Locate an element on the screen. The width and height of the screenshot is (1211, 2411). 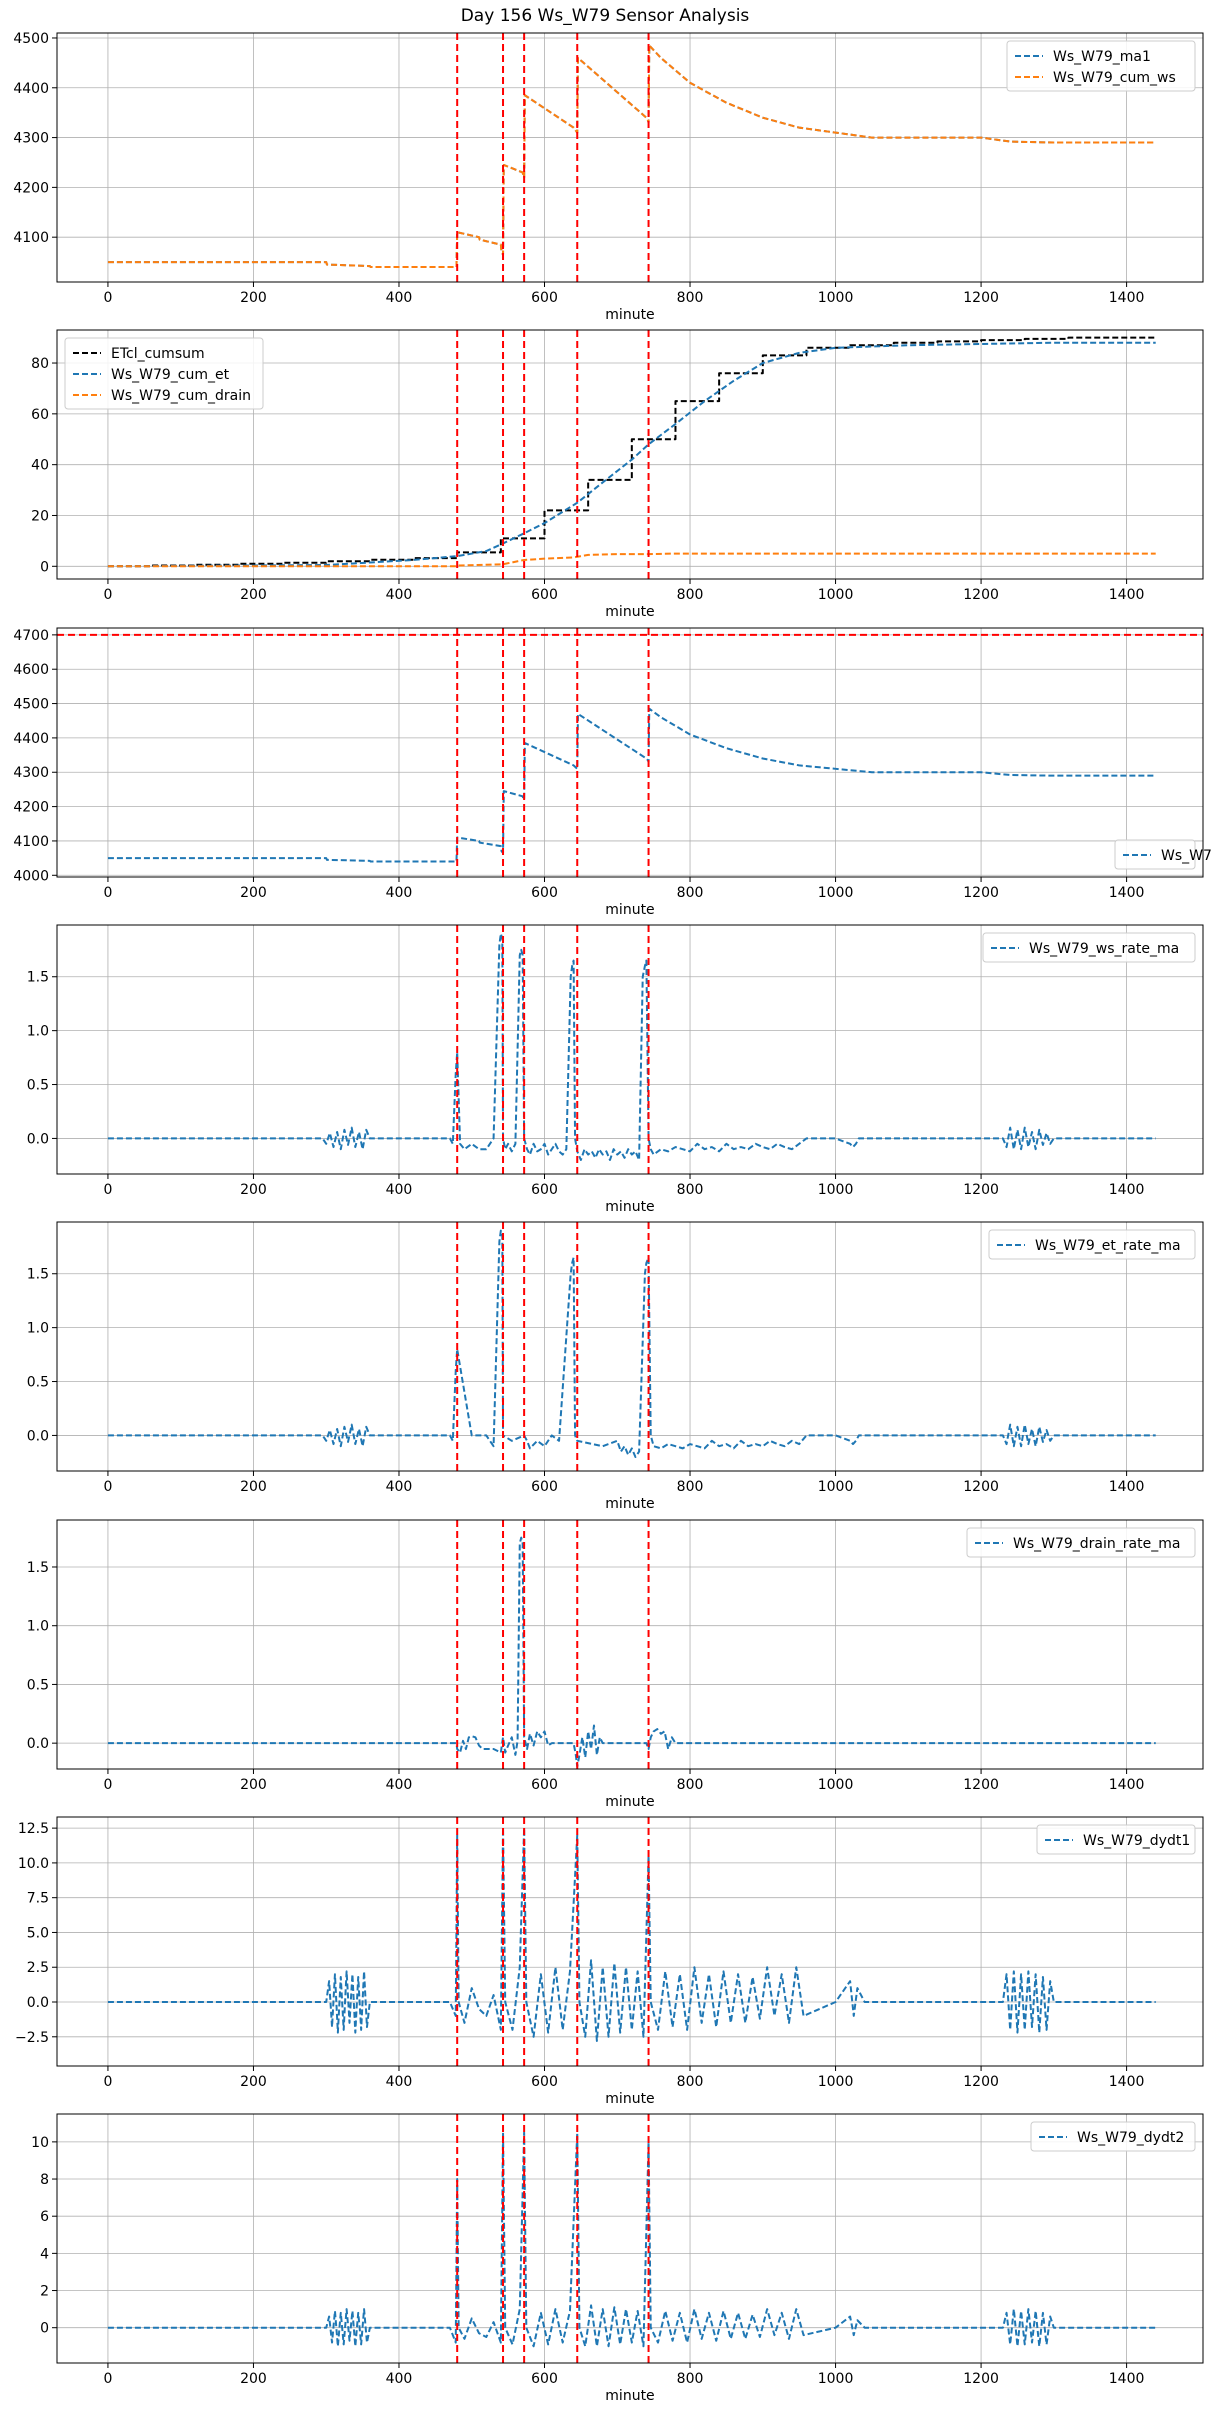
y-tick-label: 0.5 is located at coordinates (38, 1383).